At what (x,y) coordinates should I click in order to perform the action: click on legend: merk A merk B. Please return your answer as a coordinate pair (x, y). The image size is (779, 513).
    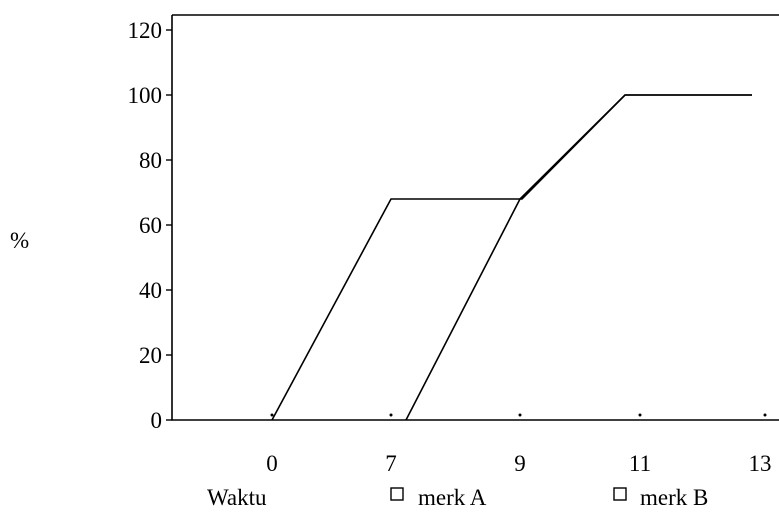
    Looking at the image, I should click on (549, 497).